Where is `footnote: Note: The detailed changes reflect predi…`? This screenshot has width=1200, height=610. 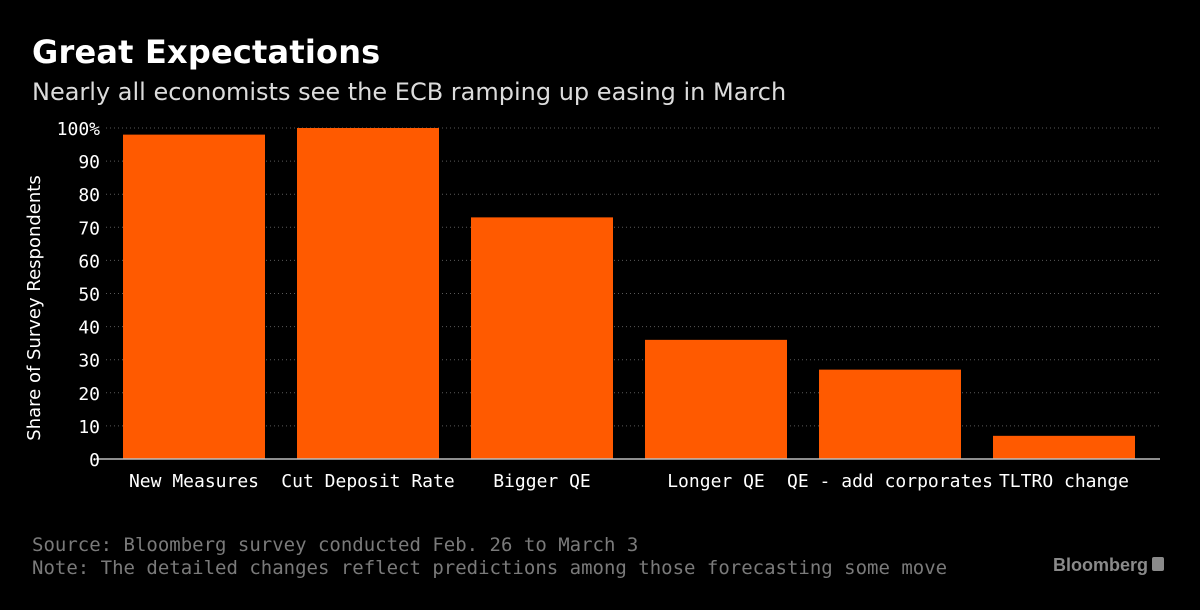
footnote: Note: The detailed changes reflect predi… is located at coordinates (490, 568).